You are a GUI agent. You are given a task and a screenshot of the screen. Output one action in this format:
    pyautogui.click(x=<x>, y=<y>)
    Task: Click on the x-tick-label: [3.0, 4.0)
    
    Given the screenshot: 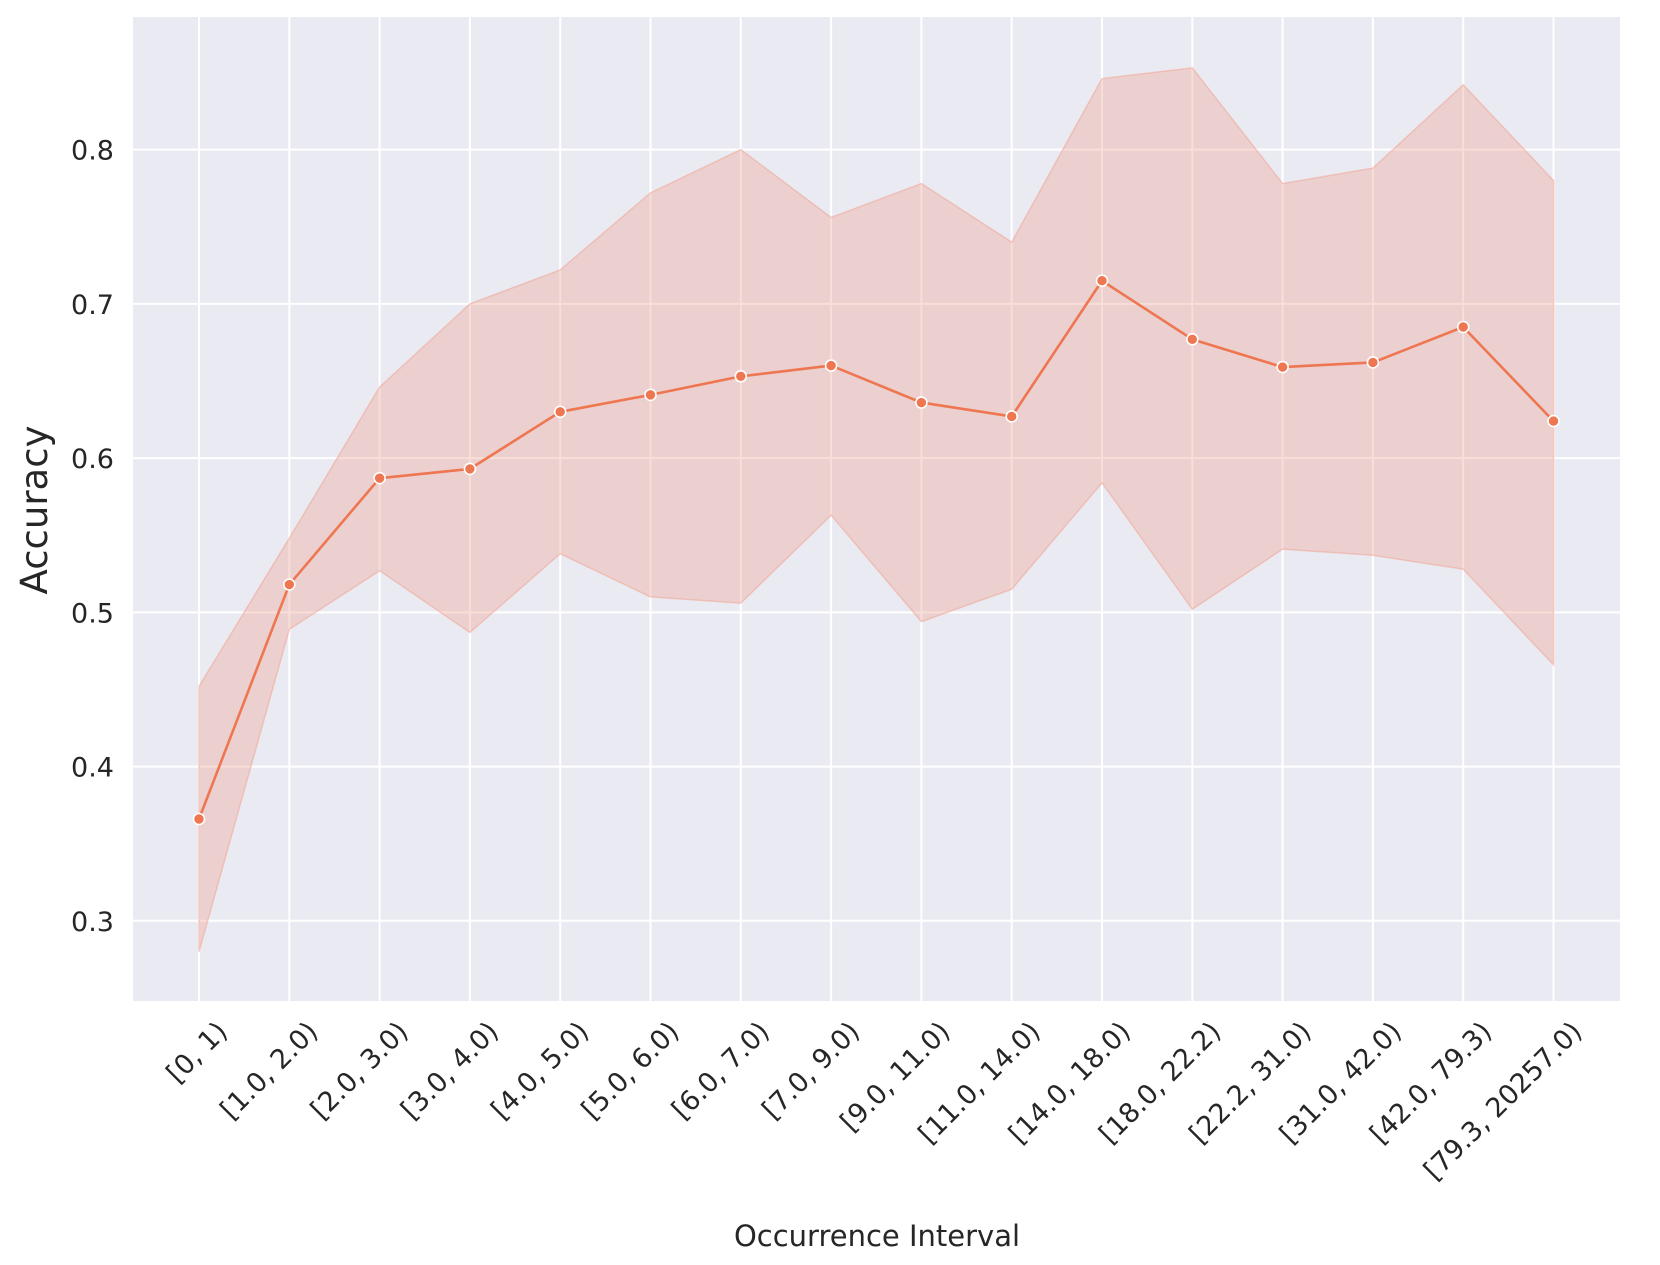 What is the action you would take?
    pyautogui.click(x=450, y=1071)
    